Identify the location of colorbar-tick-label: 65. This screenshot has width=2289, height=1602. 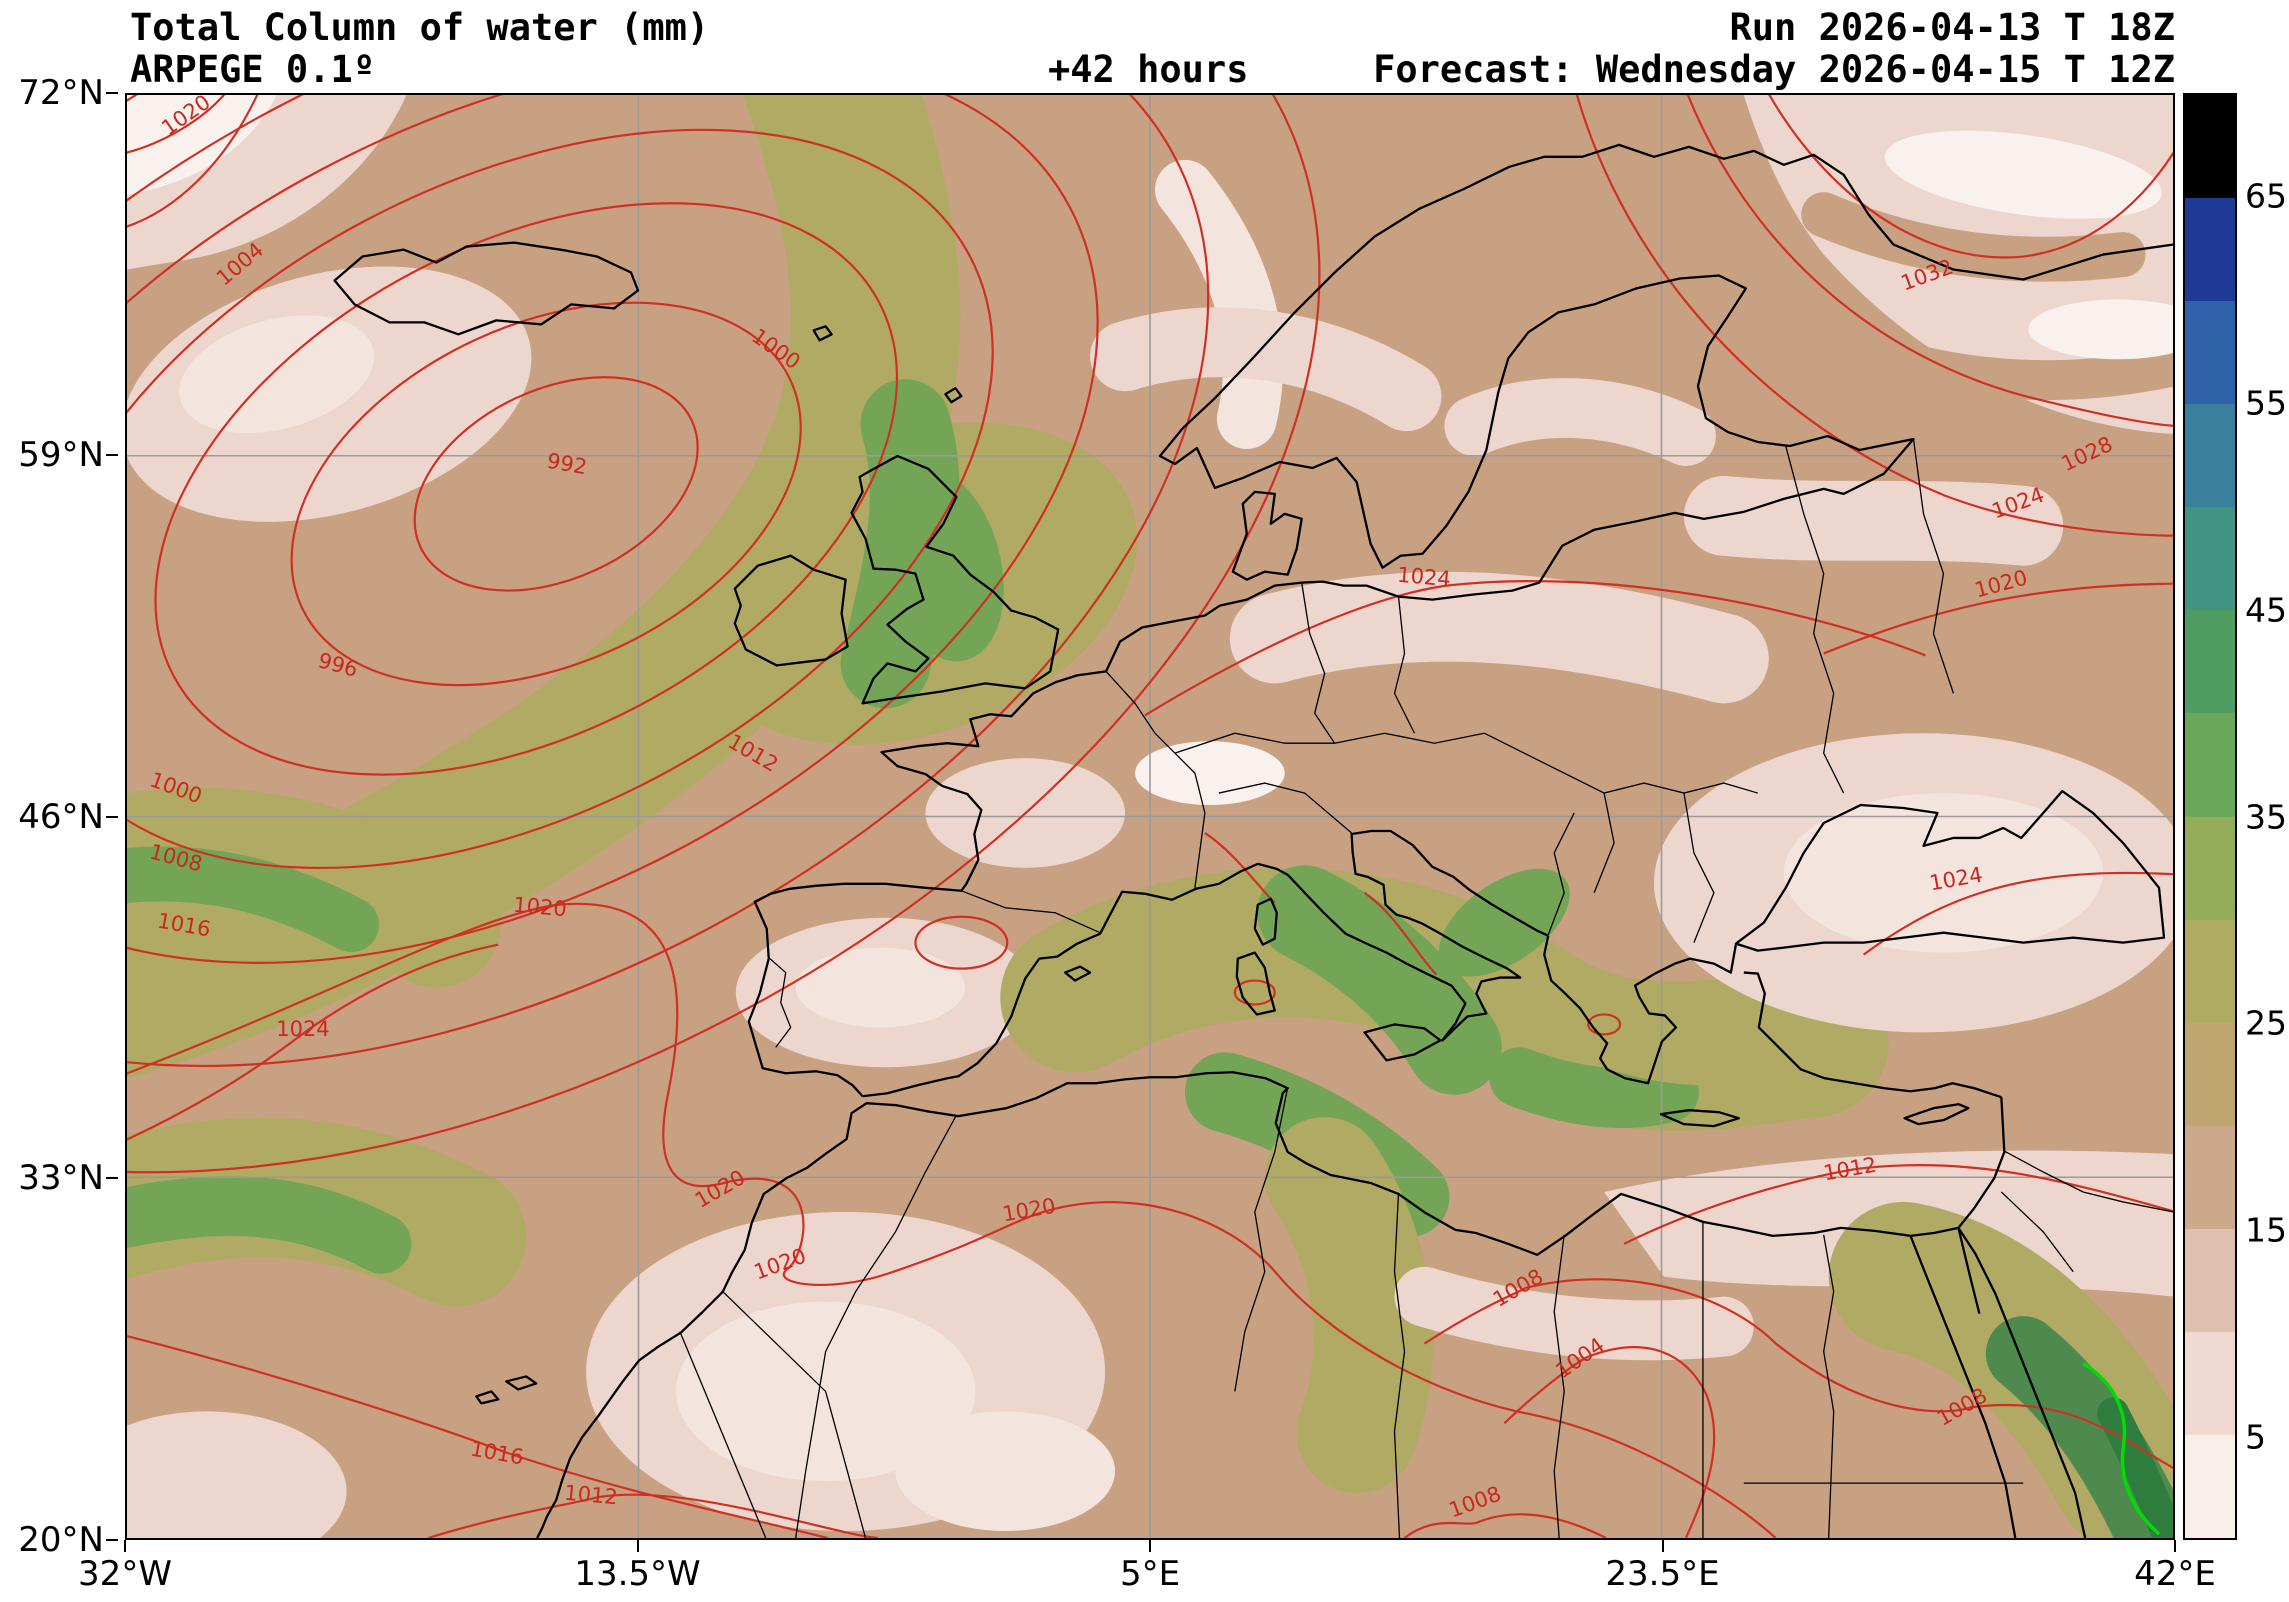
(2266, 196).